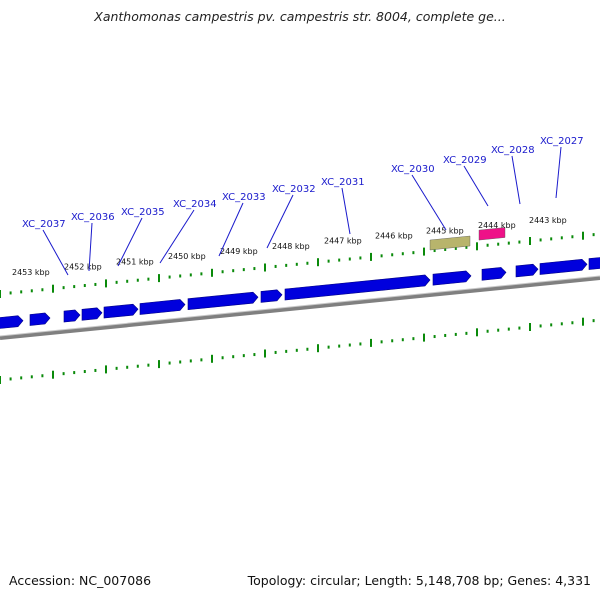 The width and height of the screenshot is (600, 600). I want to click on scale-label: 2445 kbp, so click(445, 230).